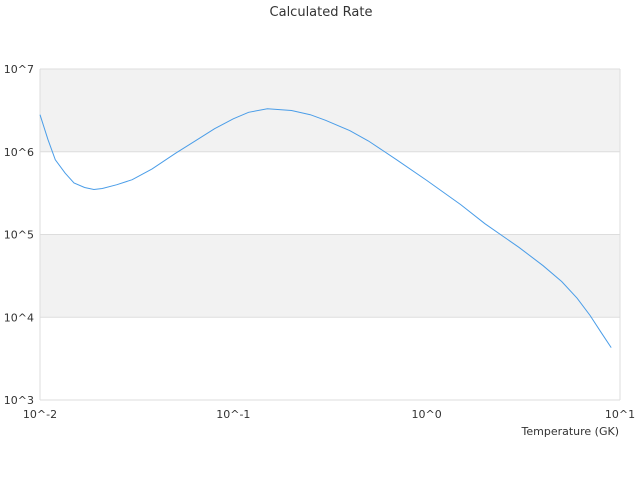 The image size is (640, 480). Describe the element at coordinates (329, 414) in the screenshot. I see `x-axis-ticks: 10^-2 10^-1 10^0 10^1` at that location.